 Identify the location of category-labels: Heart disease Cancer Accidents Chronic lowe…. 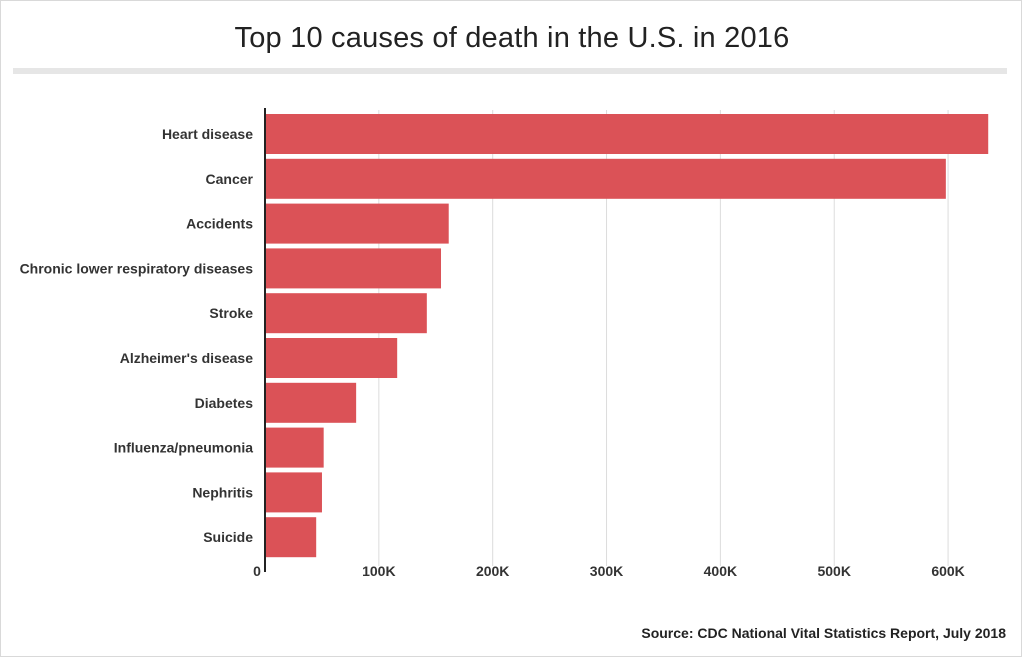
(137, 335).